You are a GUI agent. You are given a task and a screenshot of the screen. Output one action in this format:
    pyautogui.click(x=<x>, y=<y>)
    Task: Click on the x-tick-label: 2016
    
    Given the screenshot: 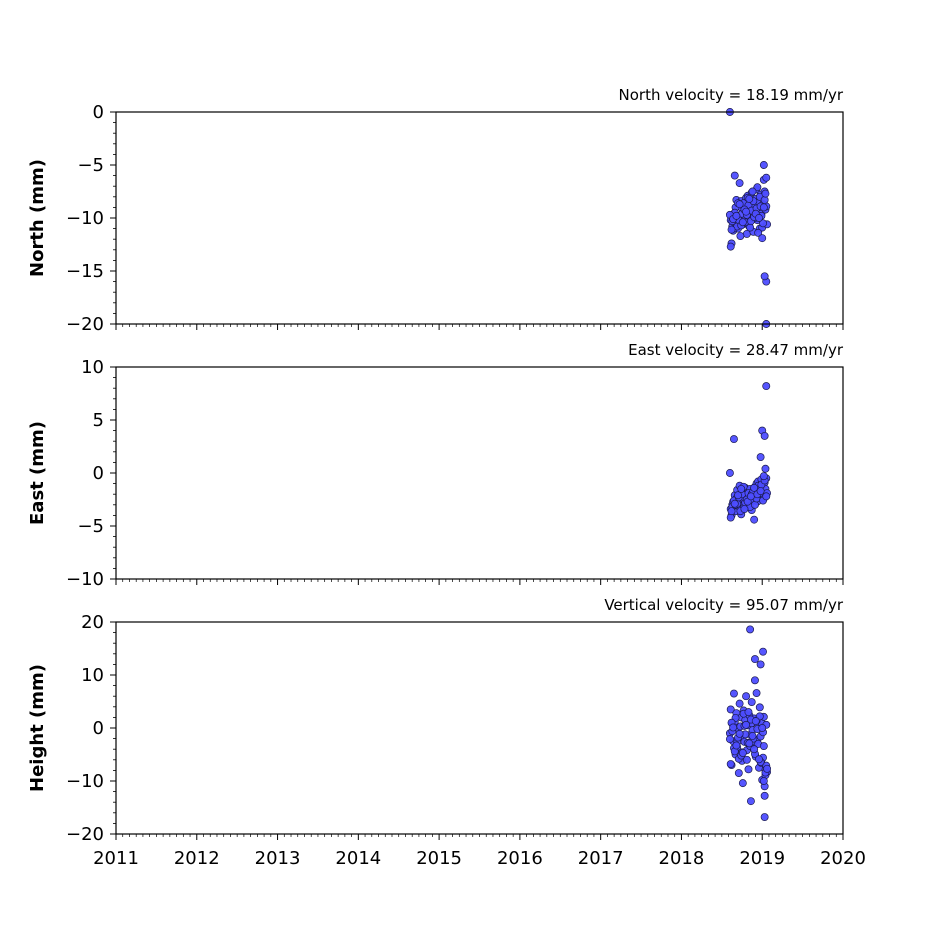 What is the action you would take?
    pyautogui.click(x=520, y=858)
    